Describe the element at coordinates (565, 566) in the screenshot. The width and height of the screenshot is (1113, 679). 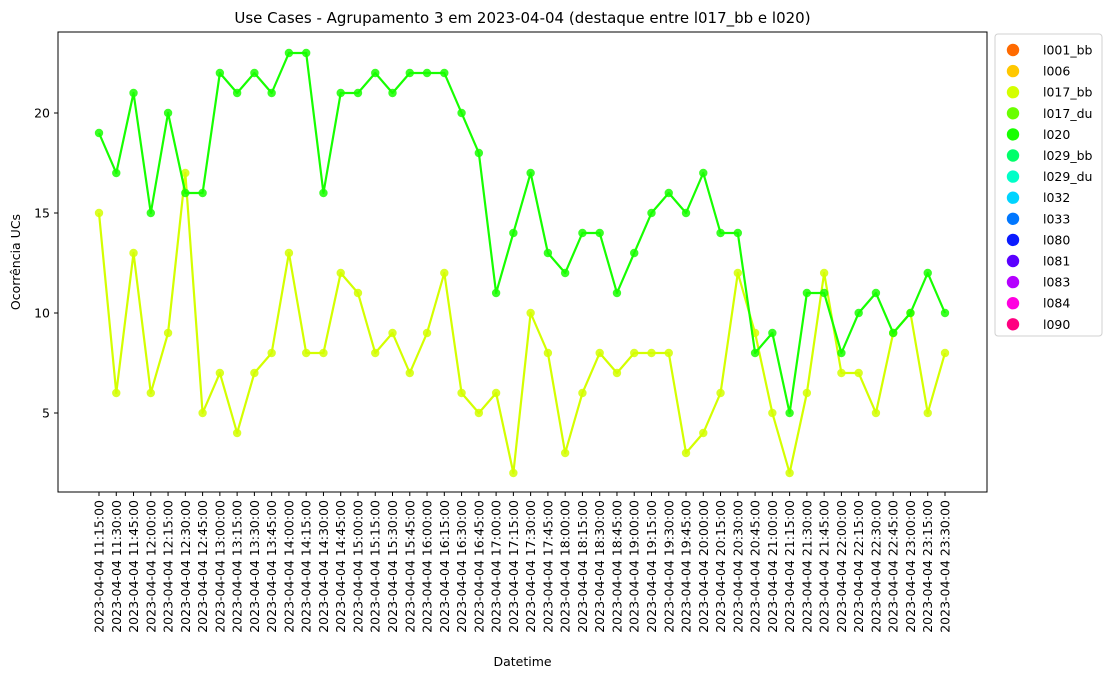
I see `x-tick-label: 2023-04-04 18:00:00` at that location.